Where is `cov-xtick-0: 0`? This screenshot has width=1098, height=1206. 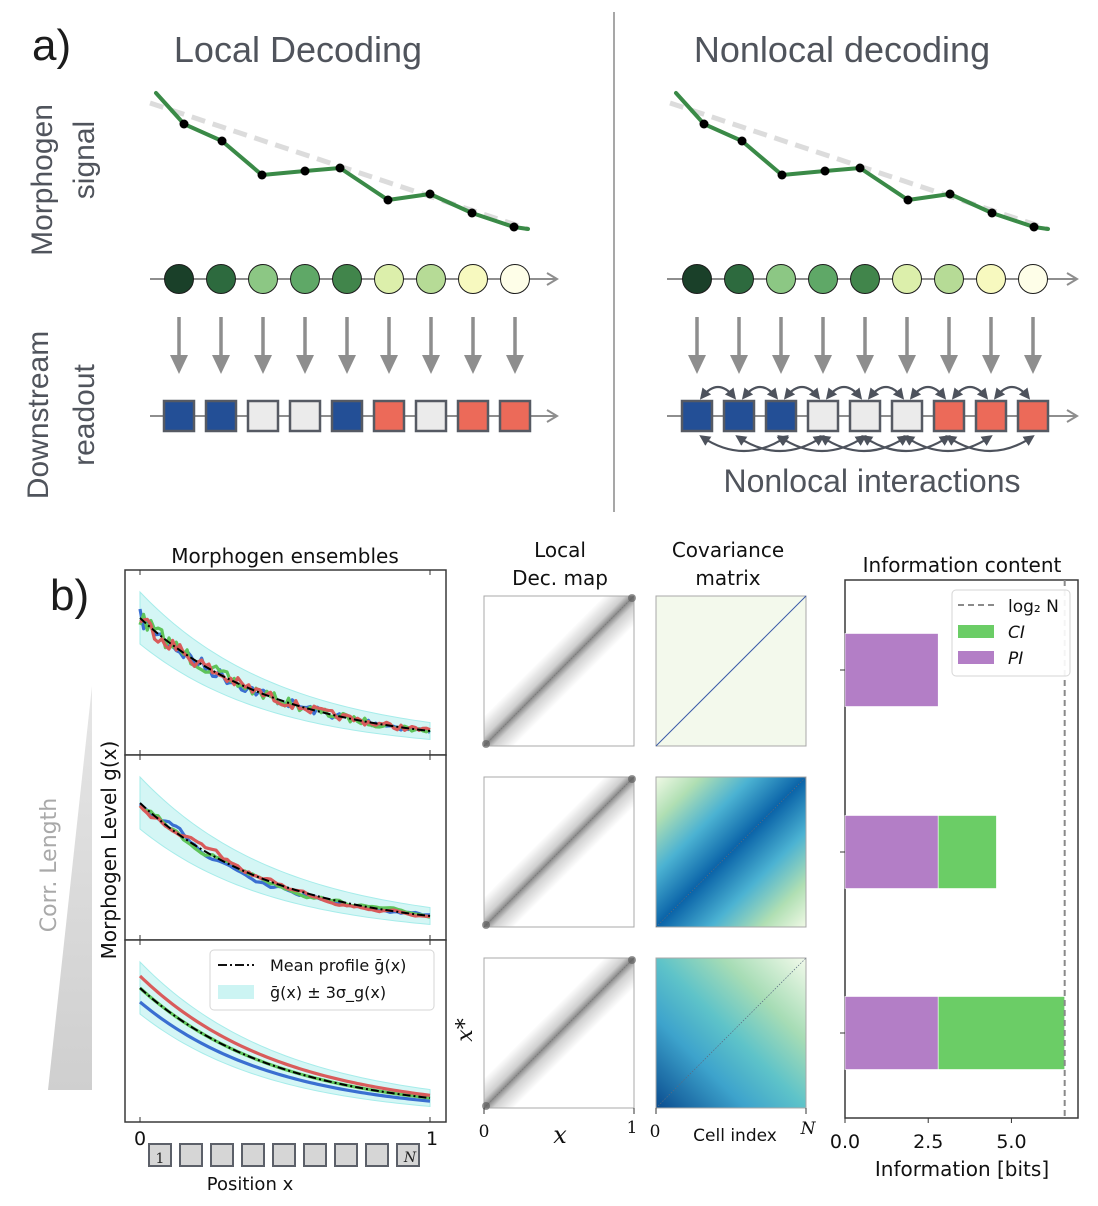
cov-xtick-0: 0 is located at coordinates (655, 1132).